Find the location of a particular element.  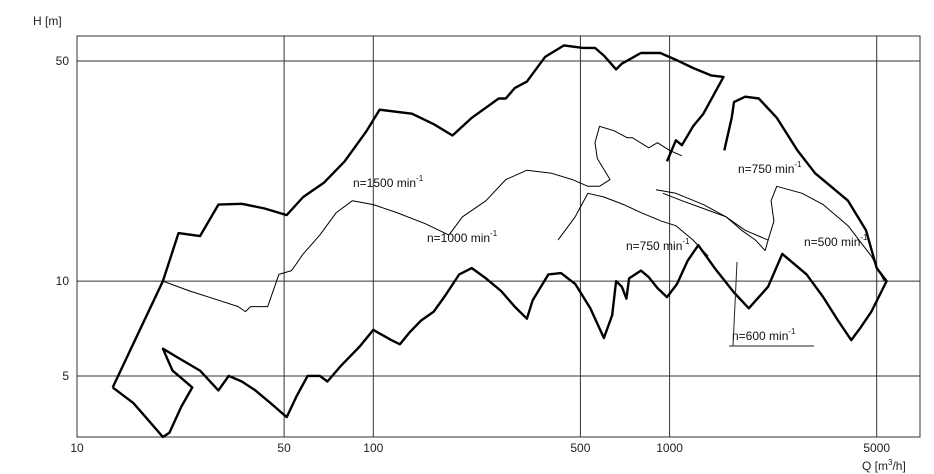

y-tick-label: 10 is located at coordinates (63, 281).